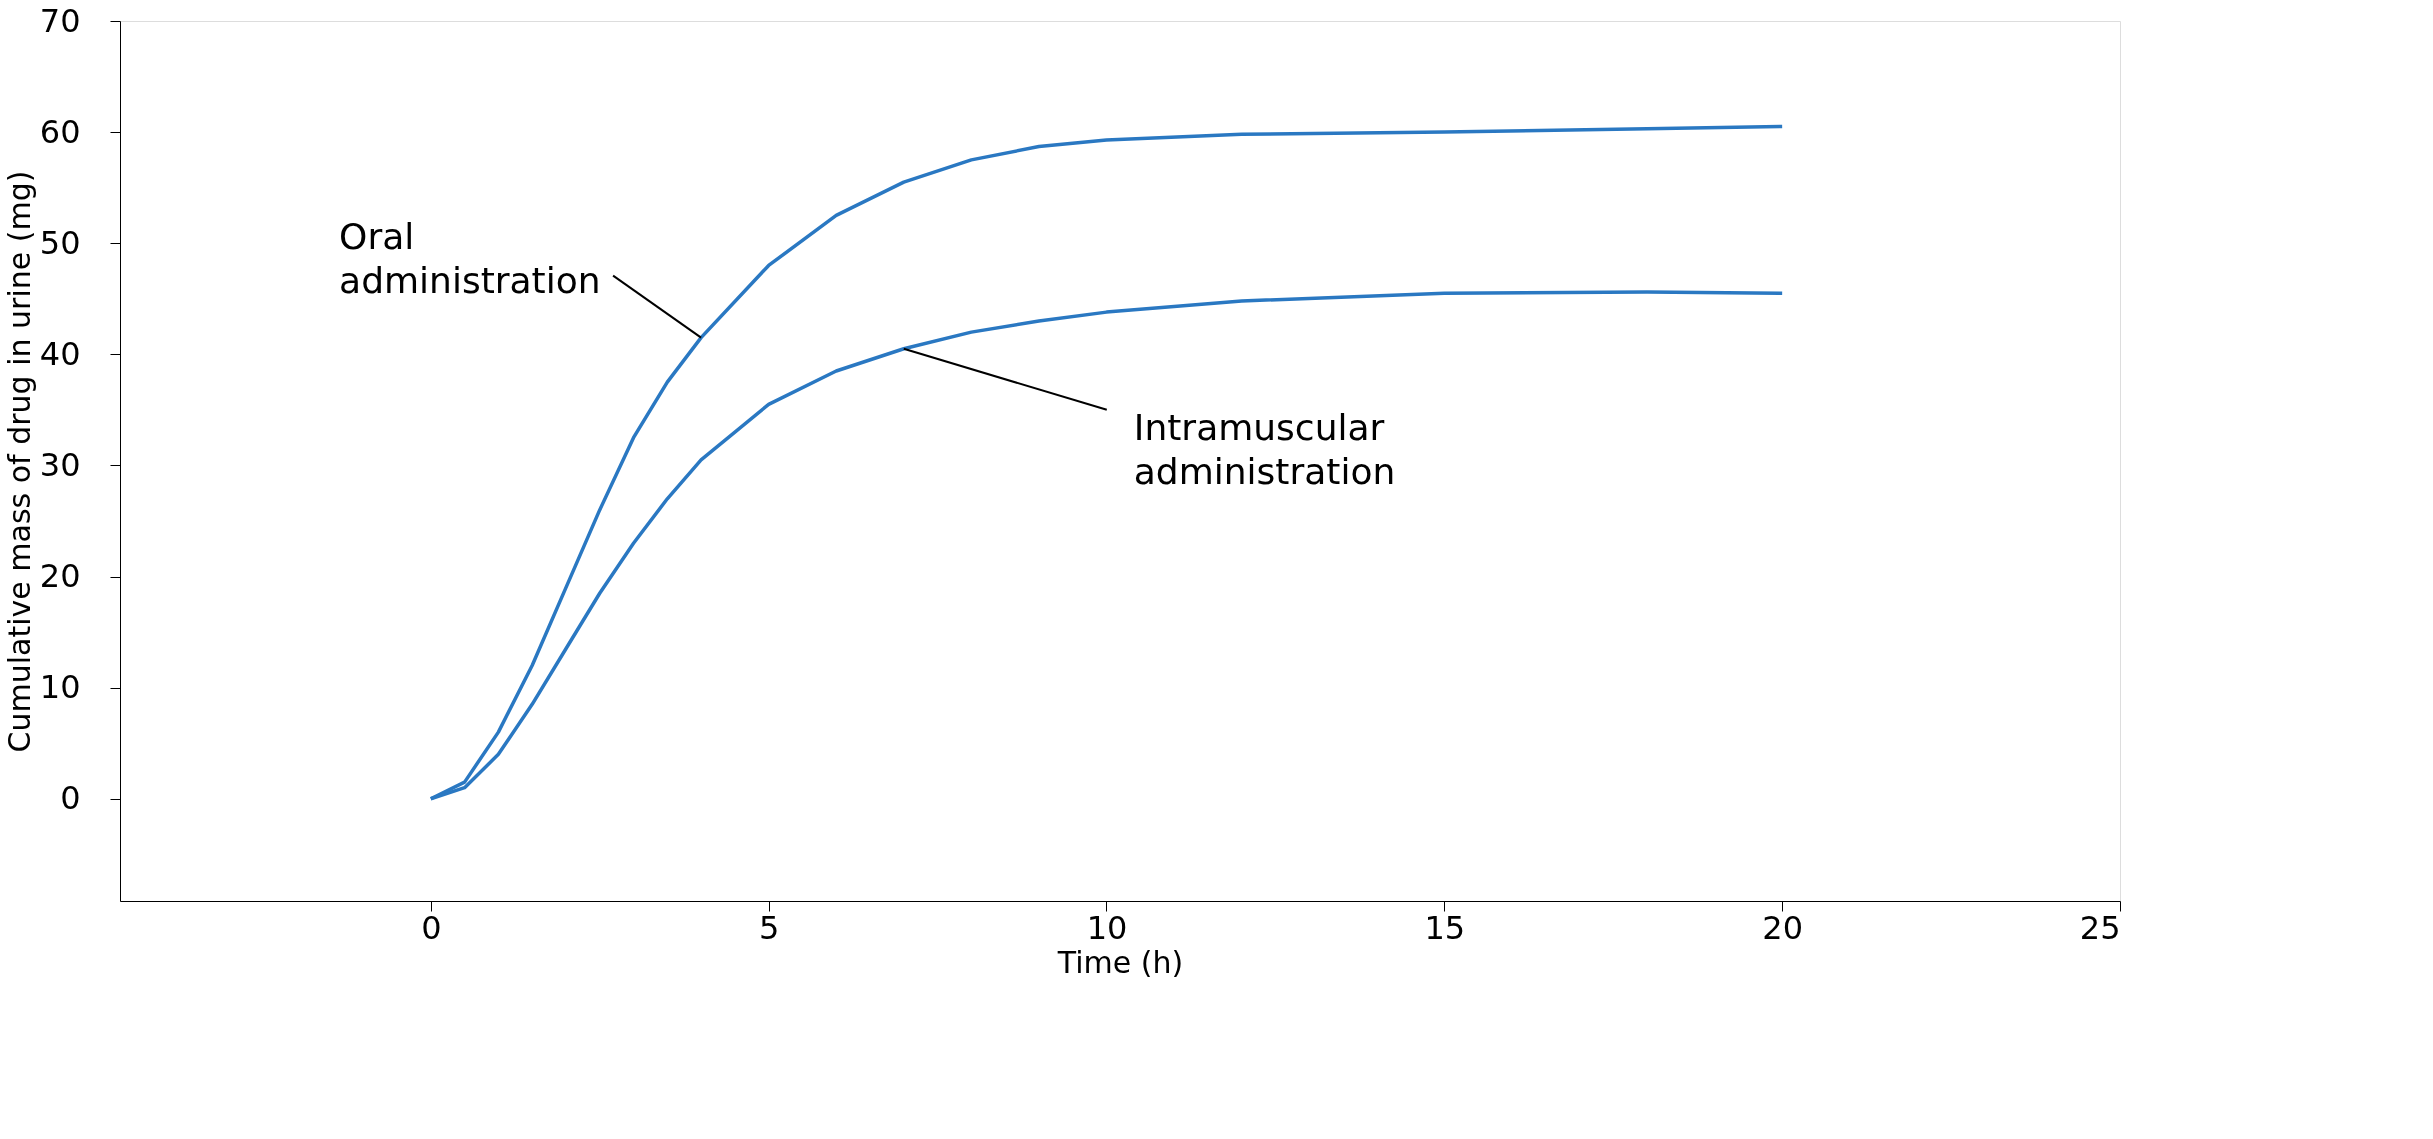 The image size is (2433, 1139). What do you see at coordinates (60, 687) in the screenshot?
I see `y-tick-label: 10` at bounding box center [60, 687].